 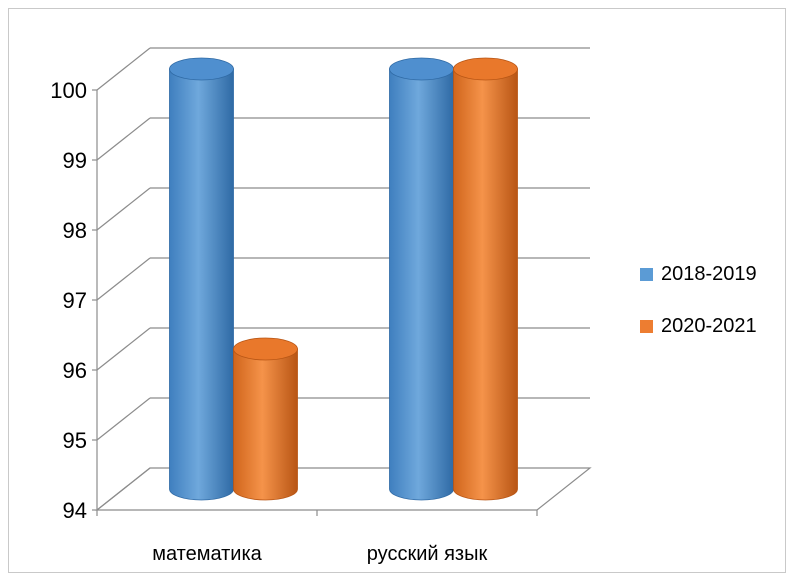 What do you see at coordinates (75, 440) in the screenshot?
I see `y-tick-label: 95` at bounding box center [75, 440].